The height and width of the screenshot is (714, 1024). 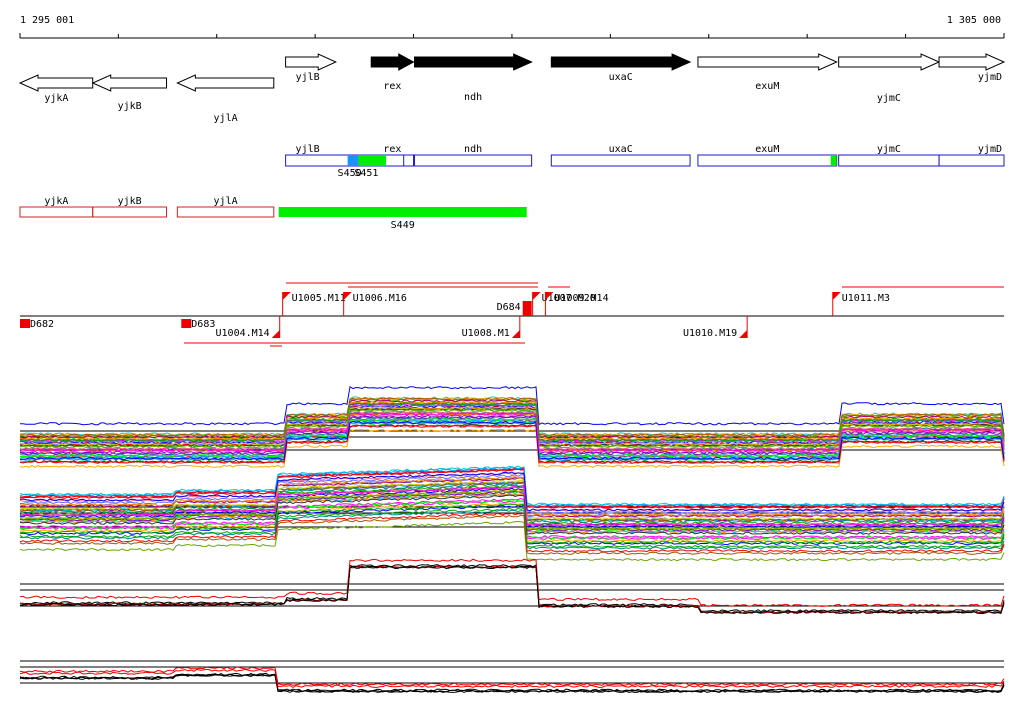 What do you see at coordinates (536, 296) in the screenshot?
I see `promoter-flag-U1007.M20` at bounding box center [536, 296].